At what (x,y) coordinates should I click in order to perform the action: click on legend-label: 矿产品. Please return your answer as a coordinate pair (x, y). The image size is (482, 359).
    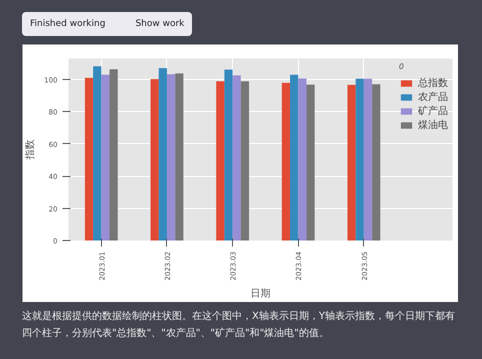
    Looking at the image, I should click on (433, 111).